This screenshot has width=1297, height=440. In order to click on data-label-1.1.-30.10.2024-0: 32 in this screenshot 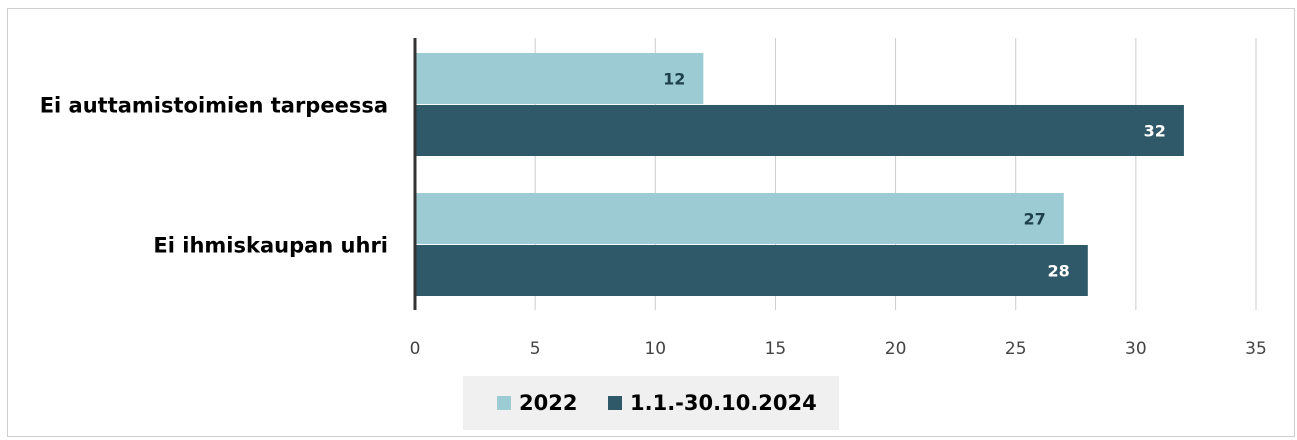, I will do `click(1155, 131)`.